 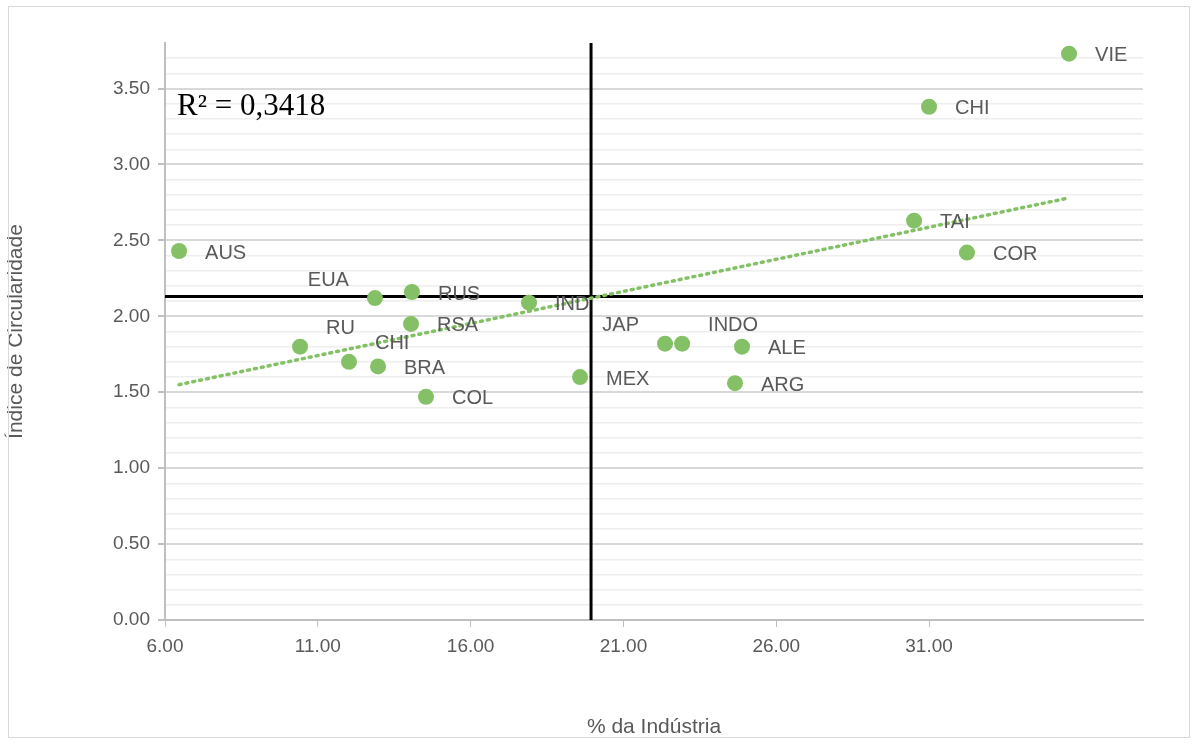 What do you see at coordinates (425, 366) in the screenshot?
I see `annotation: BRA` at bounding box center [425, 366].